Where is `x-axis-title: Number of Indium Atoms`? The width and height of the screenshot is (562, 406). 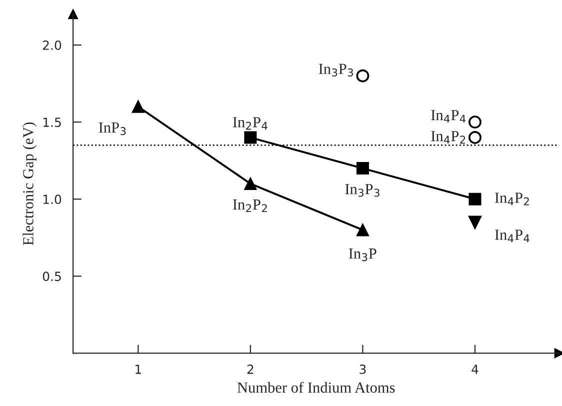
x-axis-title: Number of Indium Atoms is located at coordinates (316, 387).